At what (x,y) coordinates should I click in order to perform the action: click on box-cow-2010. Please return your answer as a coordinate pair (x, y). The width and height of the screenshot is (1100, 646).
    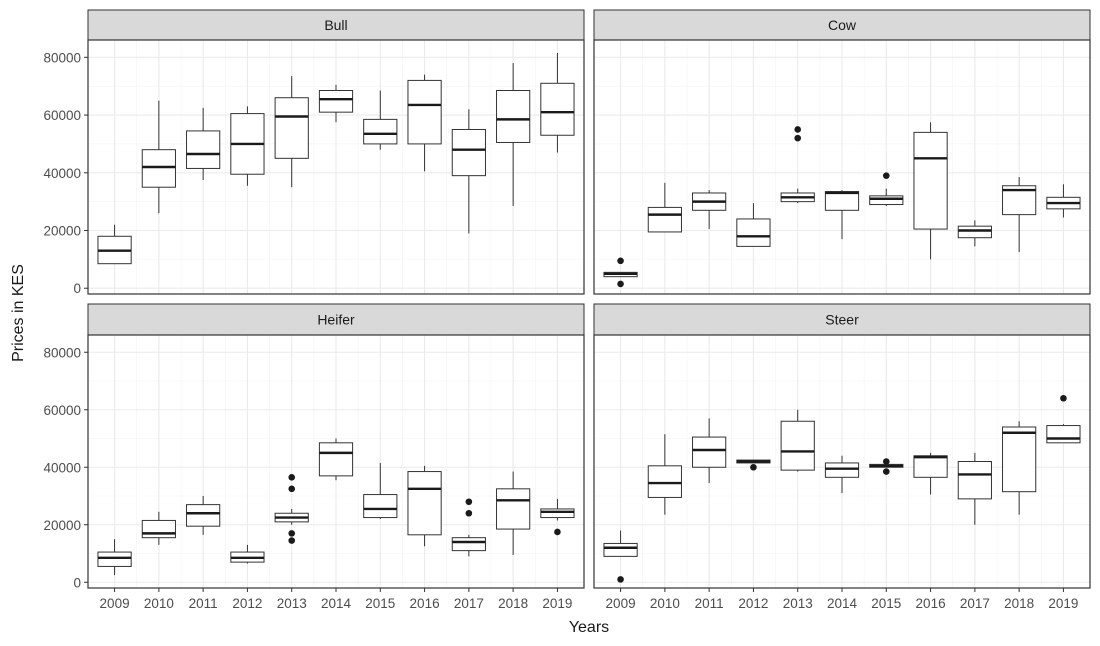
    Looking at the image, I should click on (664, 207).